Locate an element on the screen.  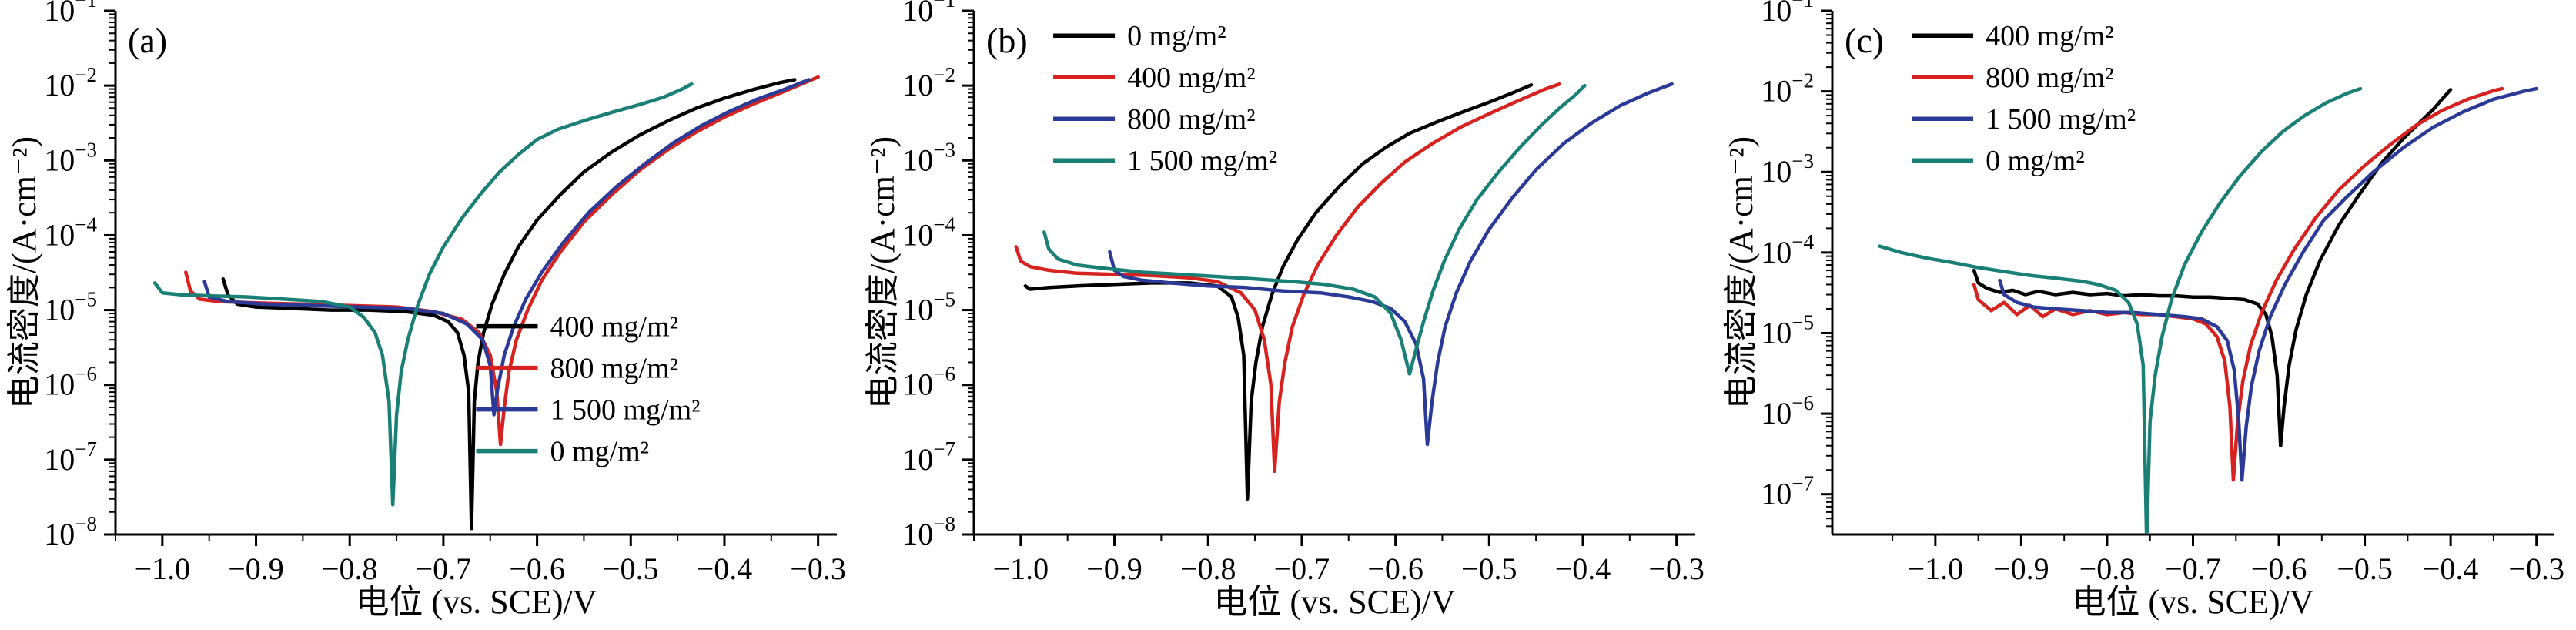
panel-label: (c) is located at coordinates (1864, 41).